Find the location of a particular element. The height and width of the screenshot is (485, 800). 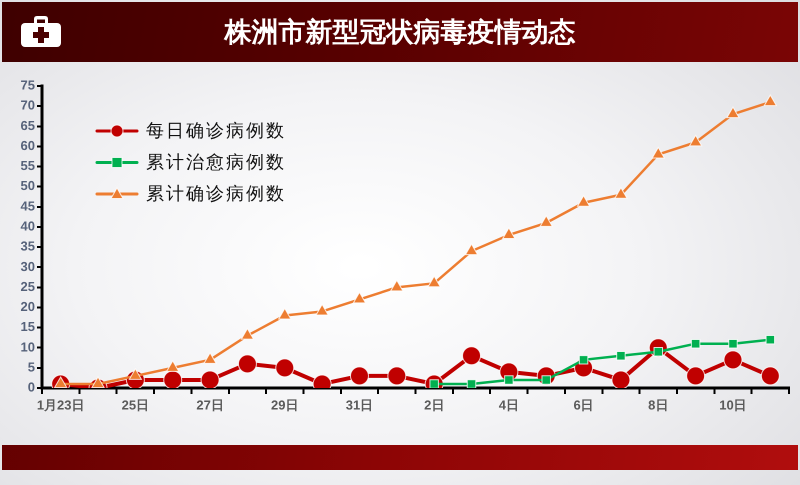

y-tick-label: 75 is located at coordinates (27, 85).